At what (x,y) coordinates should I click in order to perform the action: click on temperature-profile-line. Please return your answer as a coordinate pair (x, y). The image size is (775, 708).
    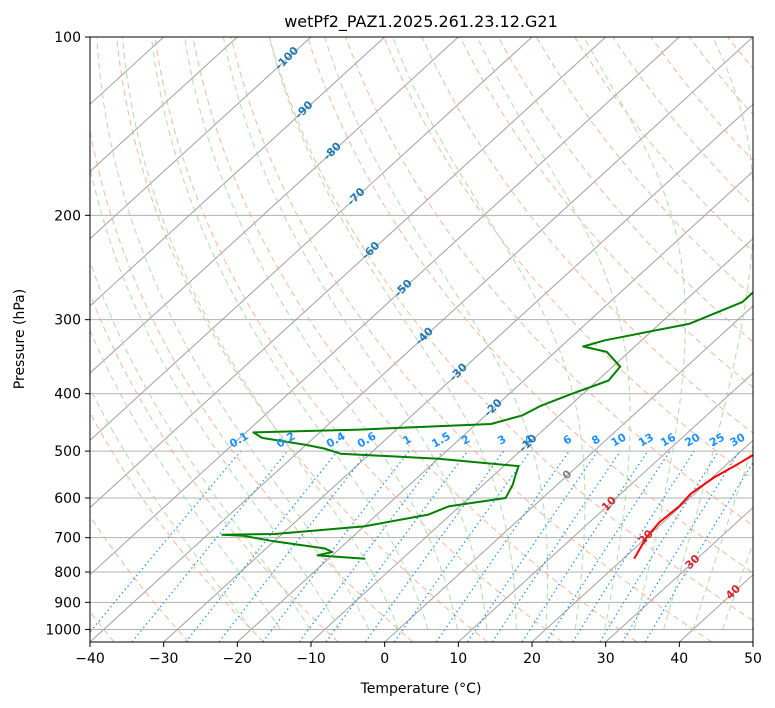
    Looking at the image, I should click on (693, 506).